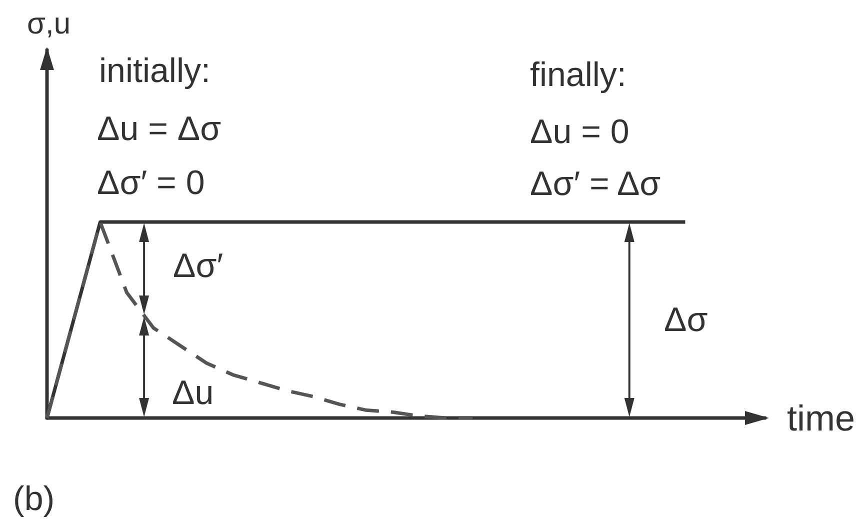  Describe the element at coordinates (595, 184) in the screenshot. I see `text: Δσ′ = Δσ` at that location.